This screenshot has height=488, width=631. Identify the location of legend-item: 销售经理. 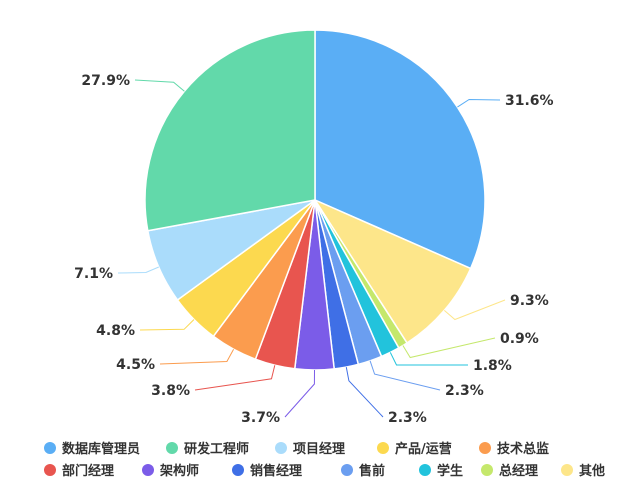
(267, 471).